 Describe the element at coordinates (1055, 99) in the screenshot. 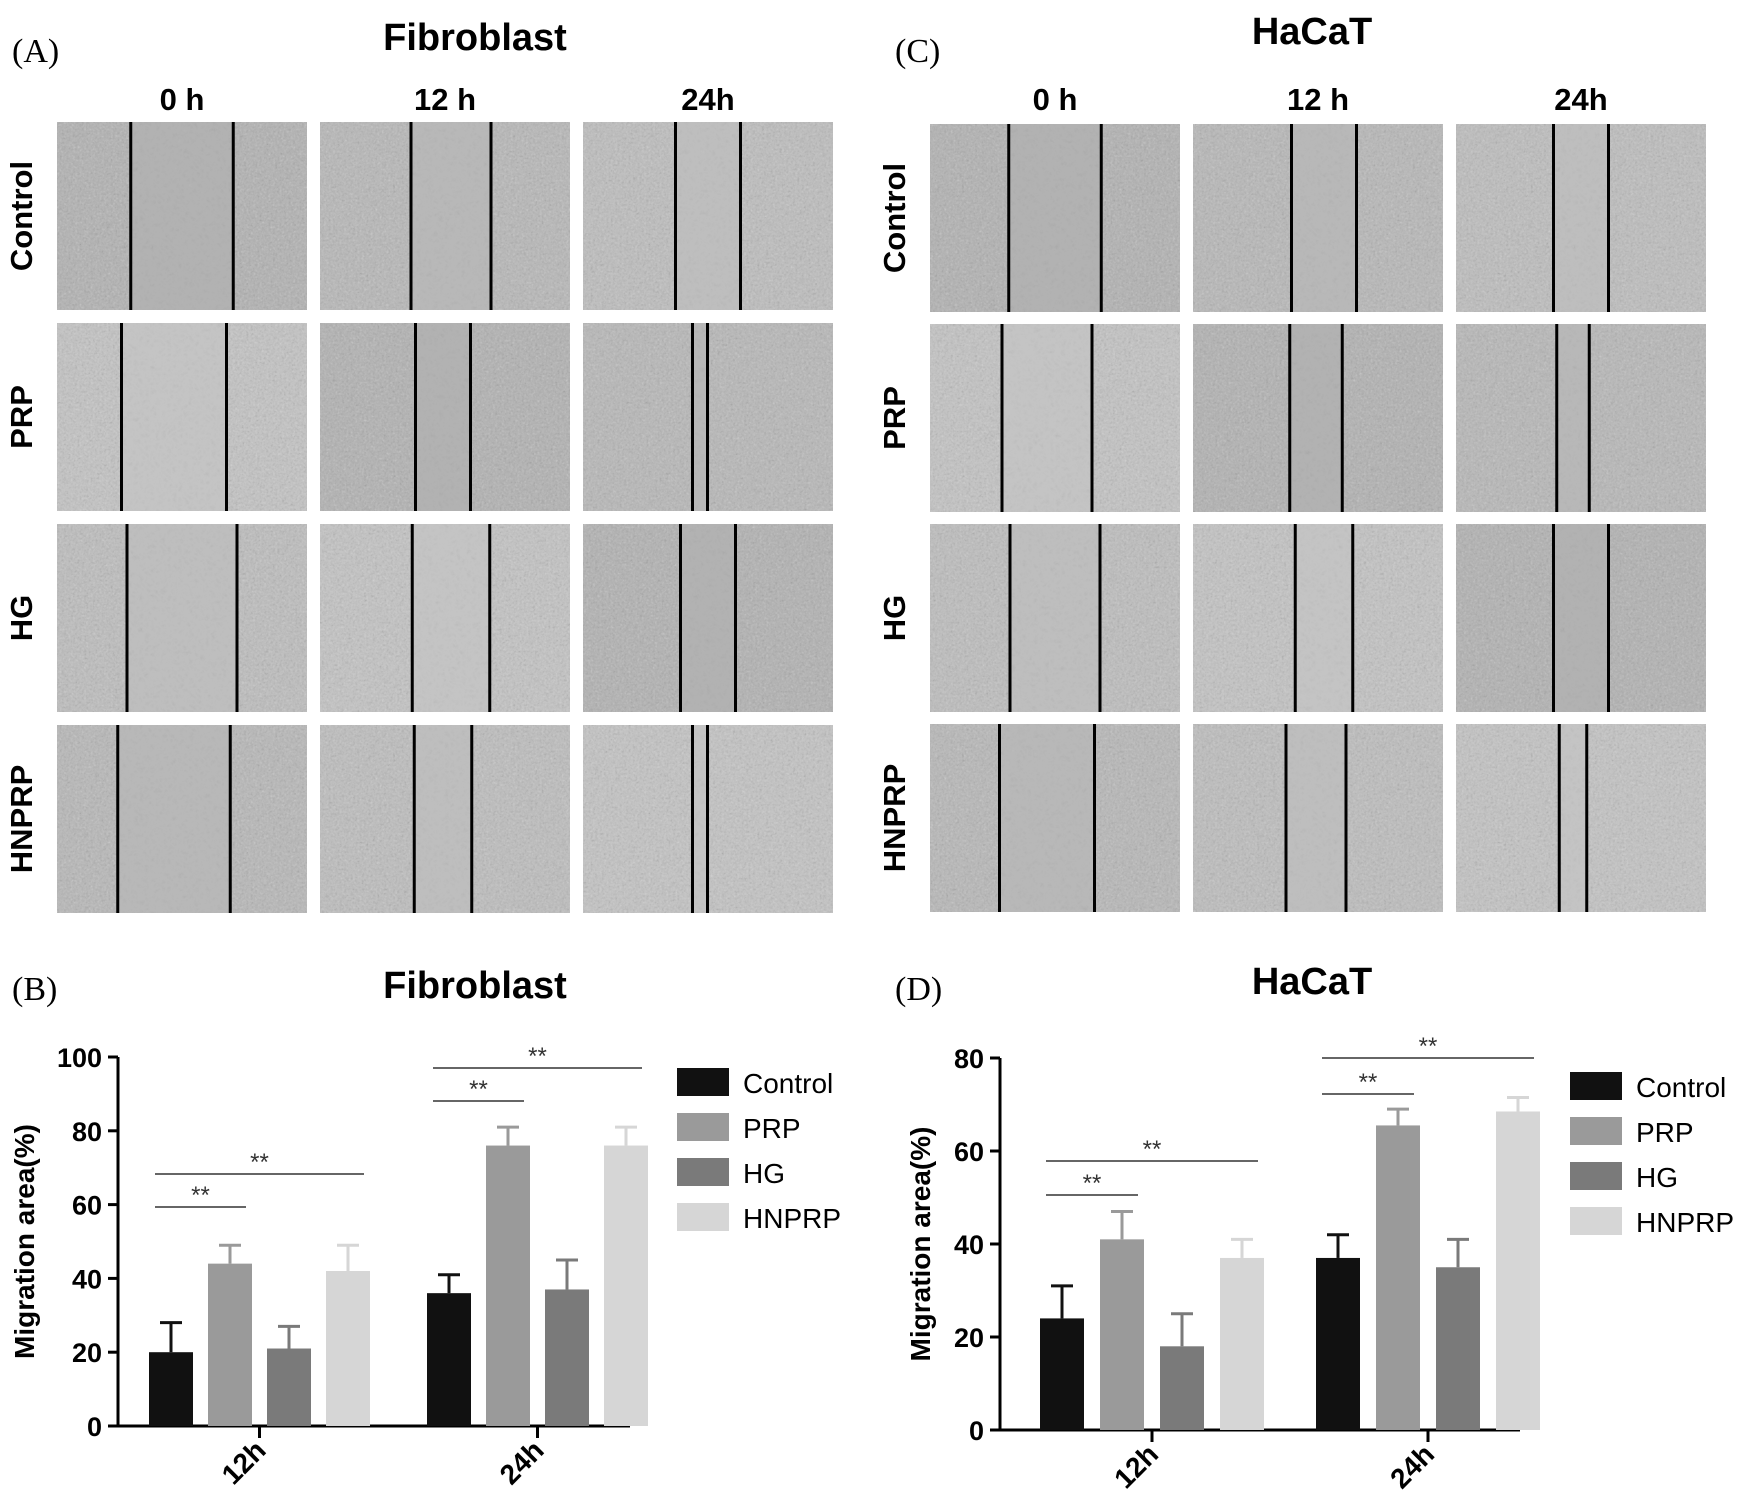

I see `time-header: 0 h` at that location.